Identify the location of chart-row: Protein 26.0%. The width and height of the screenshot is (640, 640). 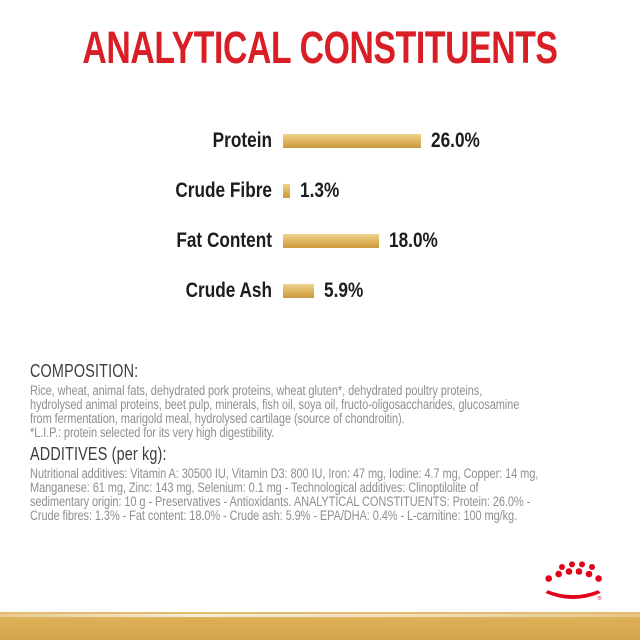
(320, 141).